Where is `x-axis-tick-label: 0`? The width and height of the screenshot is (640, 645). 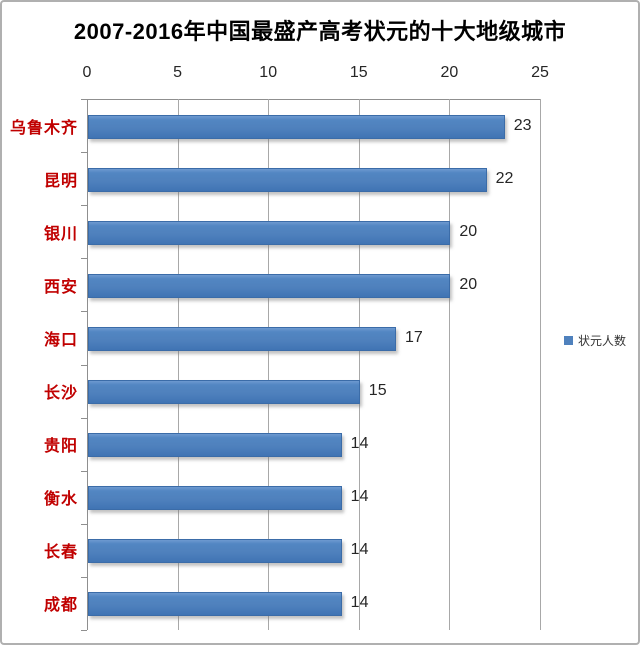 x-axis-tick-label: 0 is located at coordinates (87, 72).